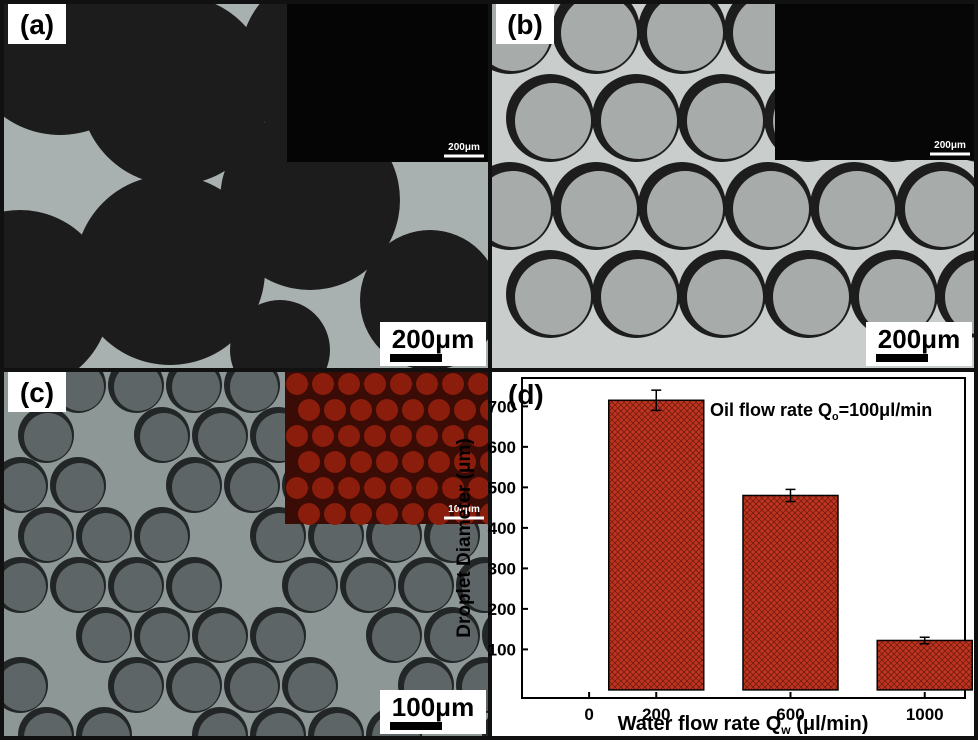 The height and width of the screenshot is (745, 978). I want to click on y-tick-label: 400, so click(502, 528).